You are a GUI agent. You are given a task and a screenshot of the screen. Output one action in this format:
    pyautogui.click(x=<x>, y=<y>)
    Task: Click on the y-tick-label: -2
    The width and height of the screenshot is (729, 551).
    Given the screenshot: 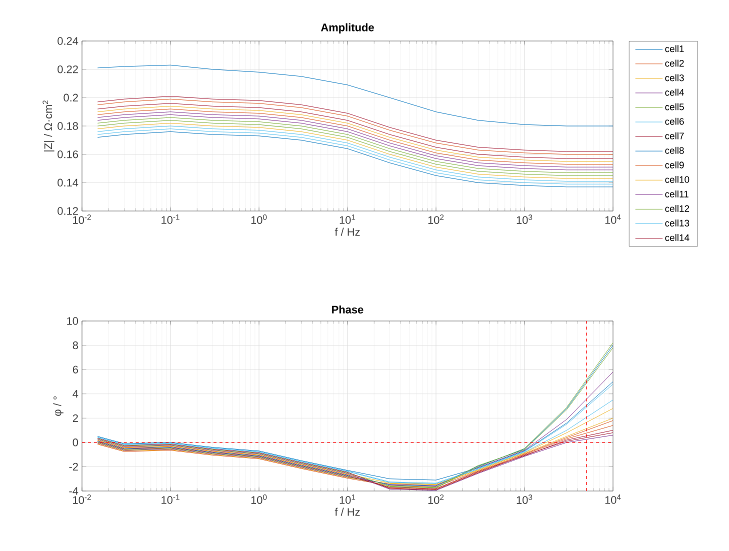 What is the action you would take?
    pyautogui.click(x=73, y=466)
    